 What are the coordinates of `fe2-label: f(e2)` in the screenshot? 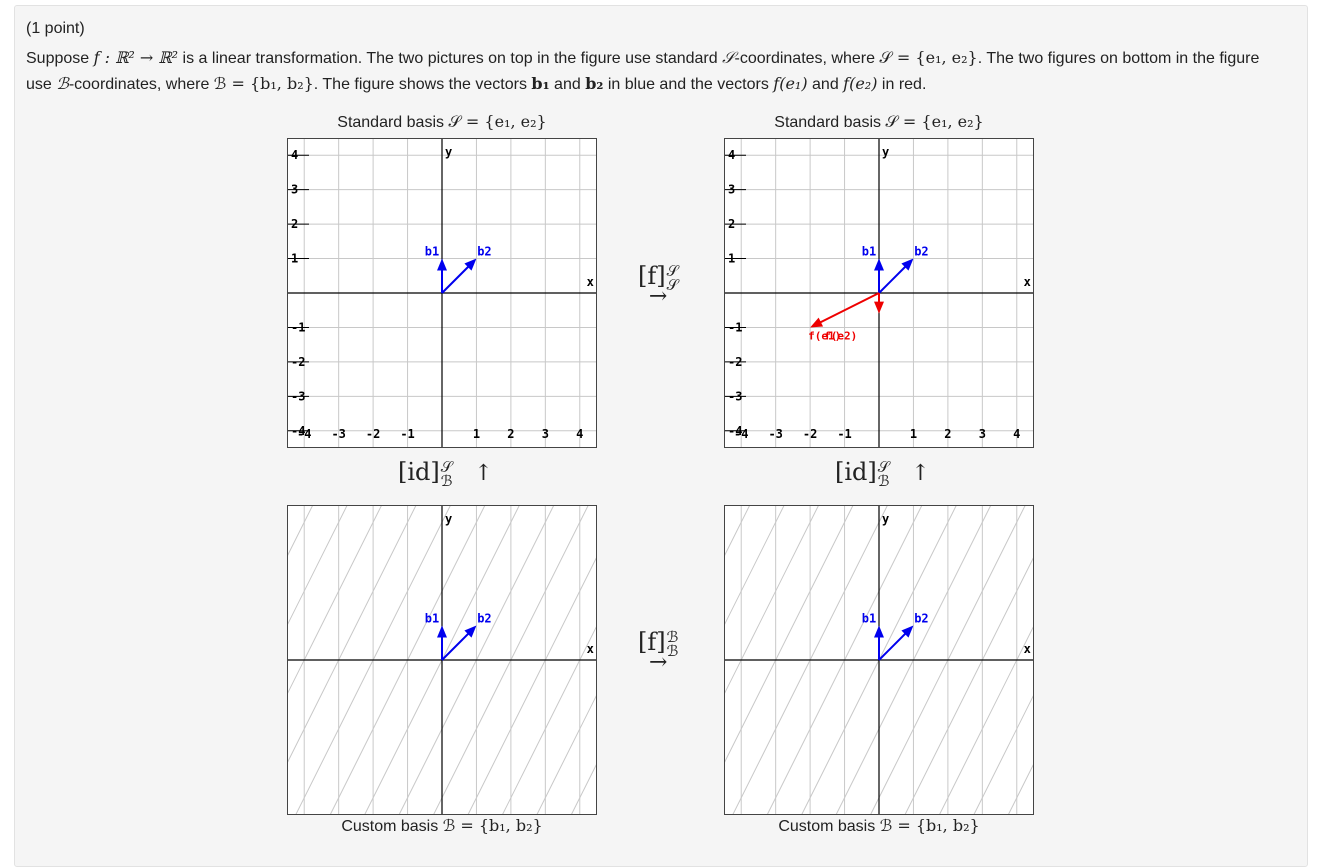 It's located at (840, 335).